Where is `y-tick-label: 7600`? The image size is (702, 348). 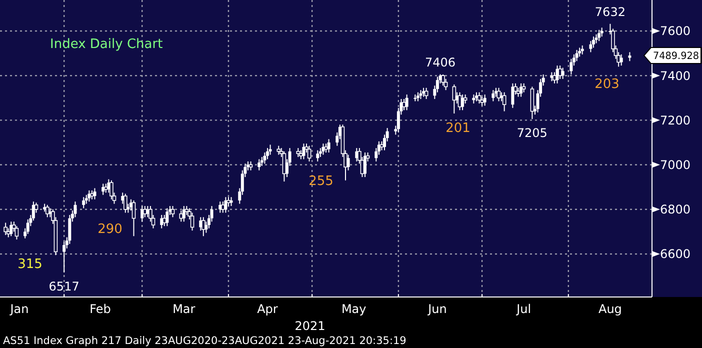
y-tick-label: 7600 is located at coordinates (675, 31).